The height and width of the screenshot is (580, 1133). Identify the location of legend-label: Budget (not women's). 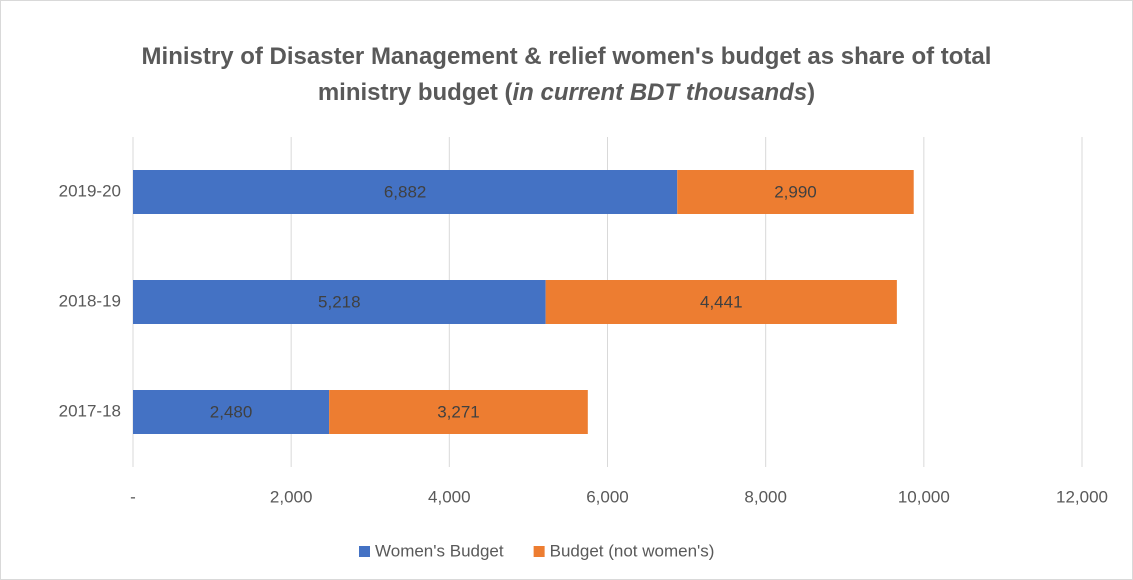
(632, 550).